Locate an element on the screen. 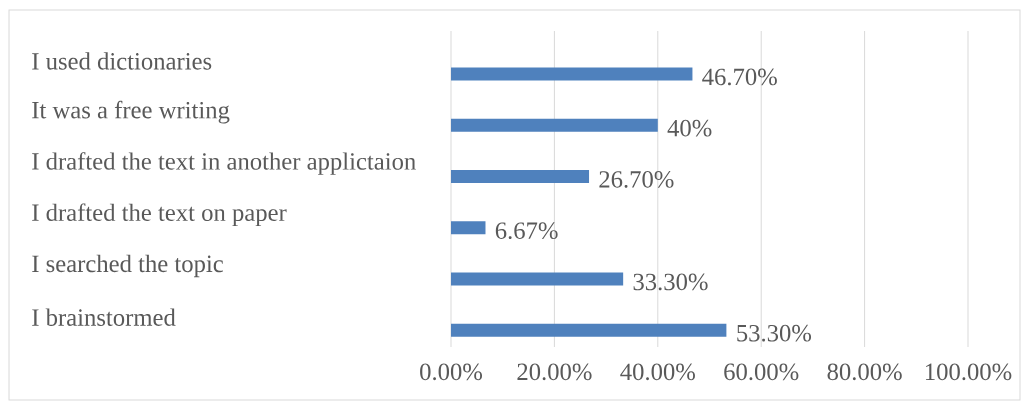  data-label: 33.30% is located at coordinates (670, 282).